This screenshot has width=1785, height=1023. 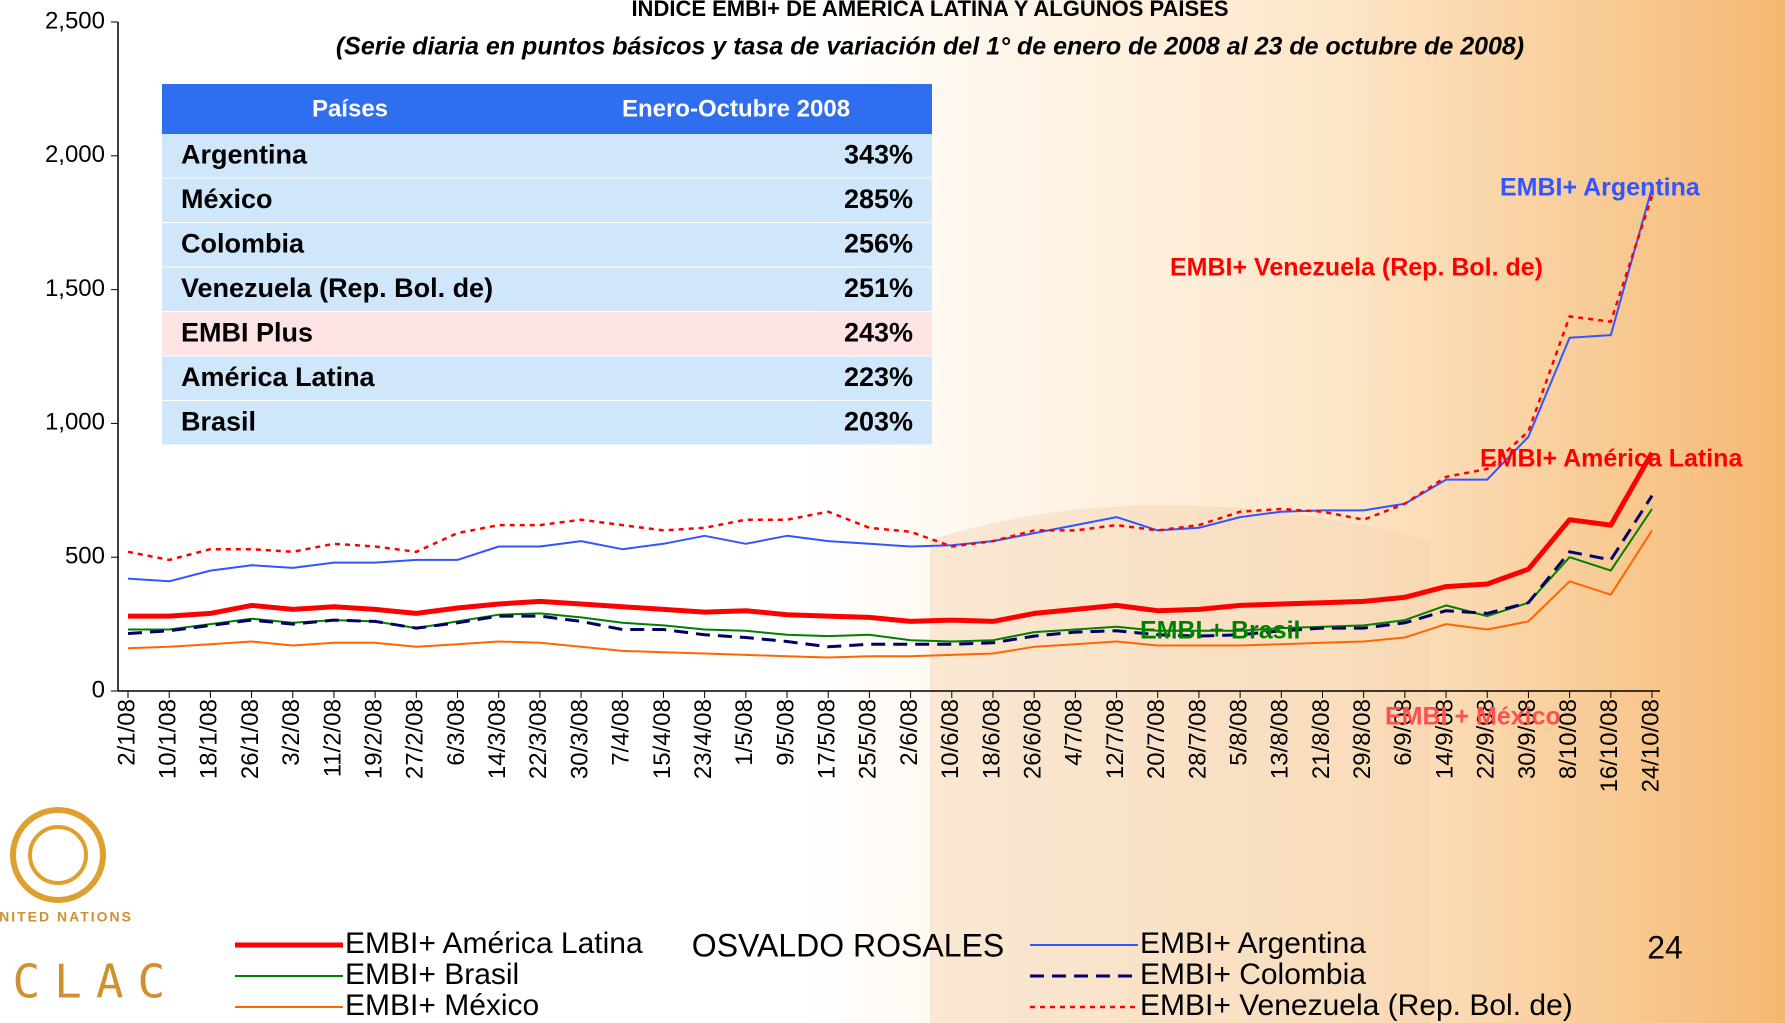 I want to click on x-tick-label: 25/5/08, so click(x=868, y=739).